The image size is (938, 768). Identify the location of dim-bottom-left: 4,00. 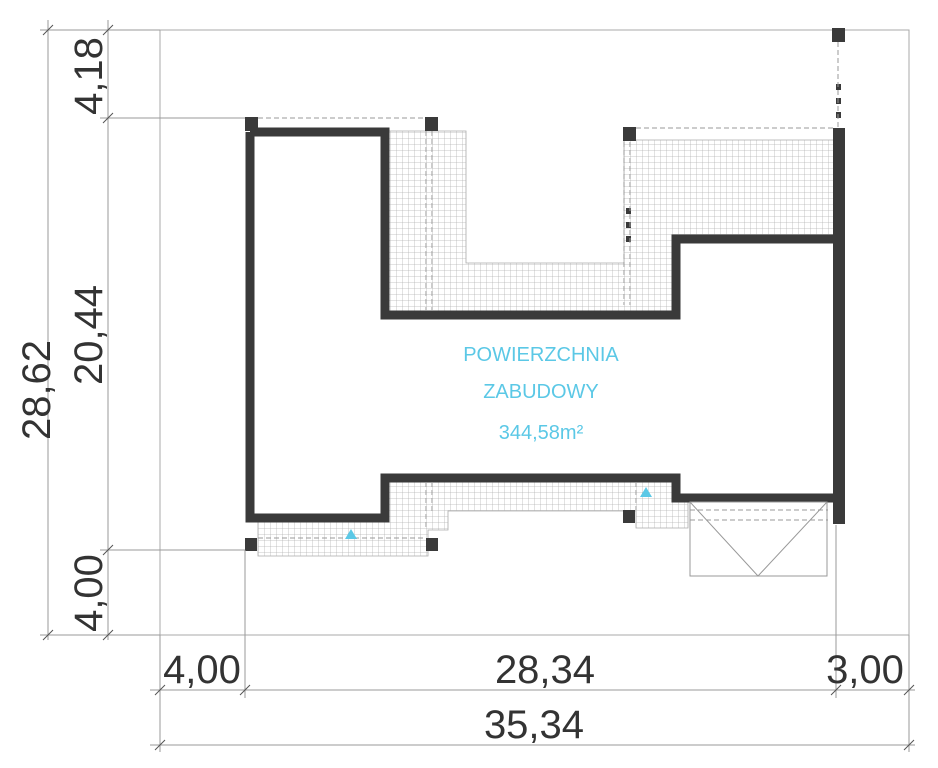
(202, 670).